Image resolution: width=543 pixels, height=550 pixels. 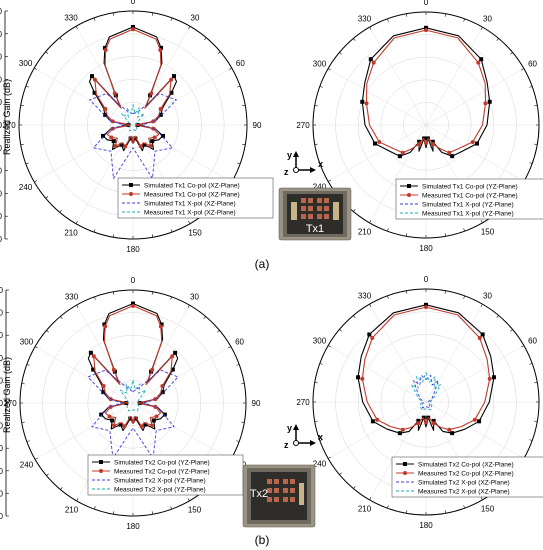 I want to click on axis-x-label-a: x, so click(x=320, y=164).